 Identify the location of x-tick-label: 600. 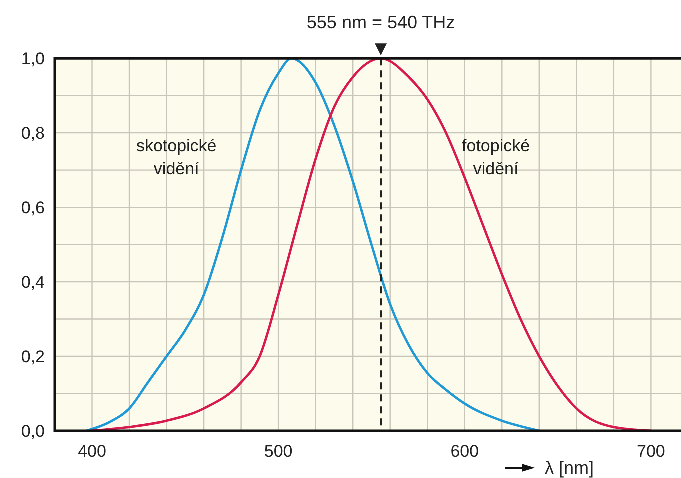
(465, 451).